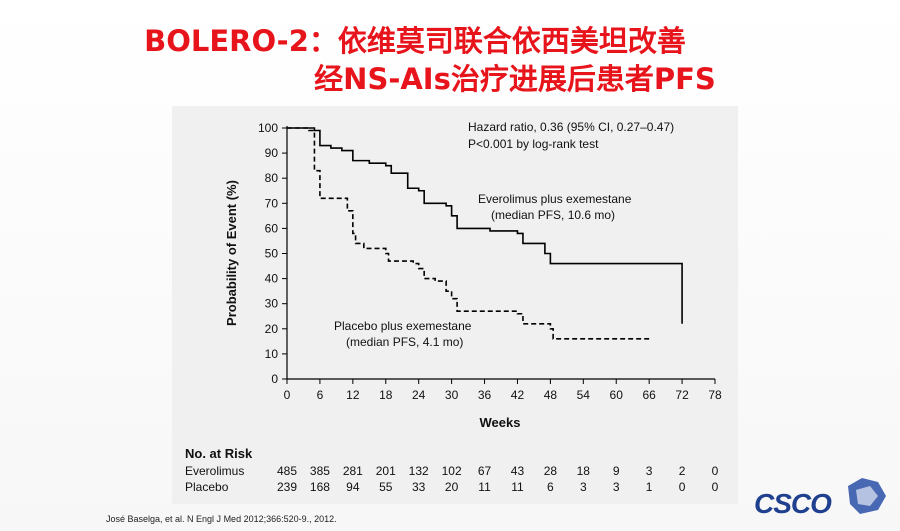 Image resolution: width=900 pixels, height=531 pixels. What do you see at coordinates (287, 471) in the screenshot?
I see `risk-value: 485` at bounding box center [287, 471].